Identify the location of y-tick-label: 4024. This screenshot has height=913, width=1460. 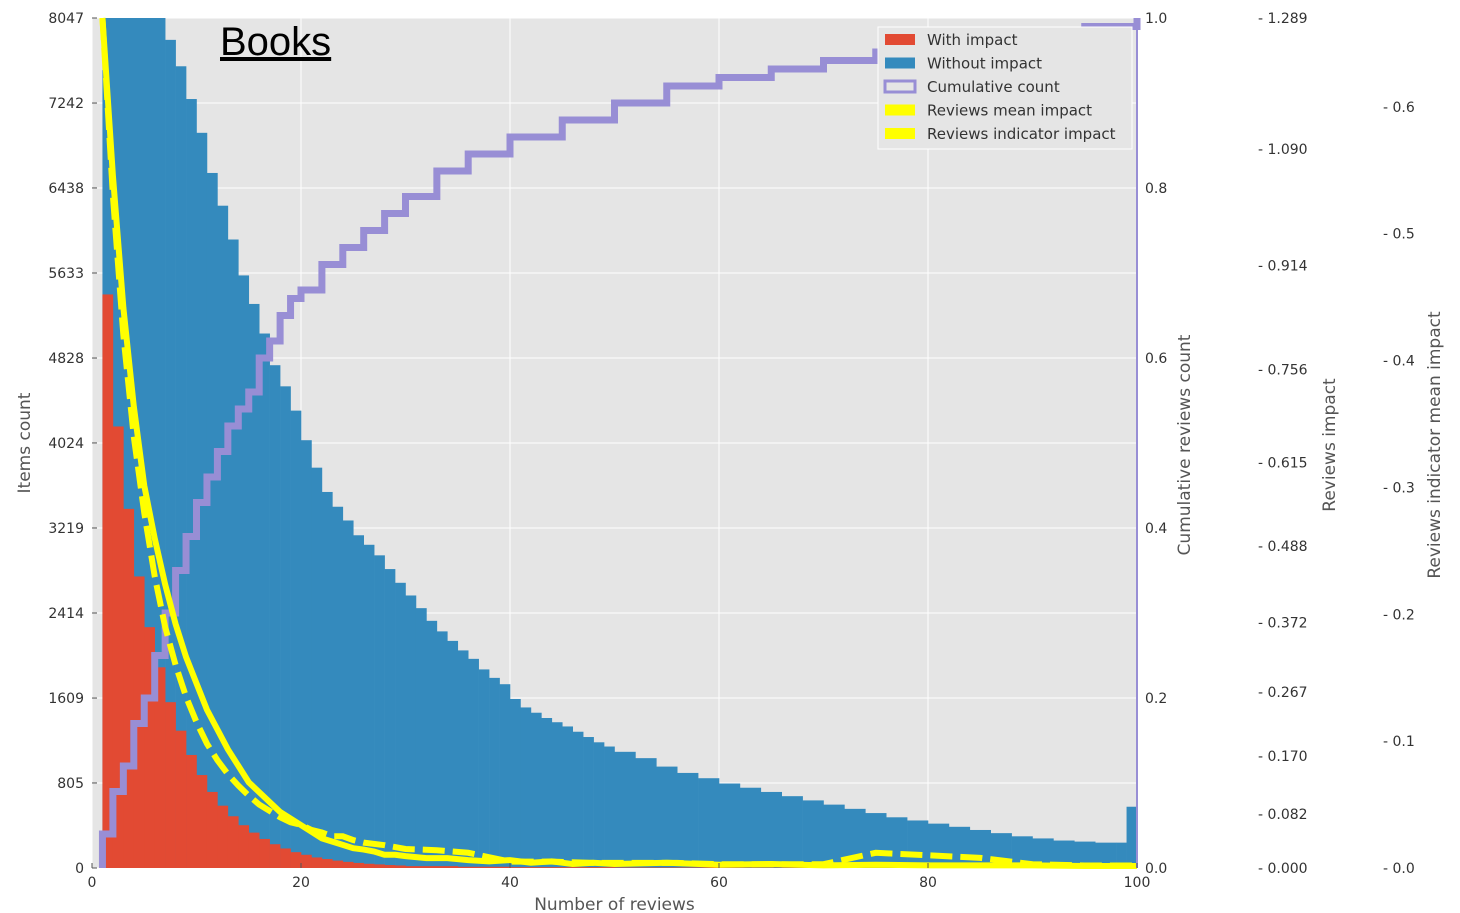
(66, 444).